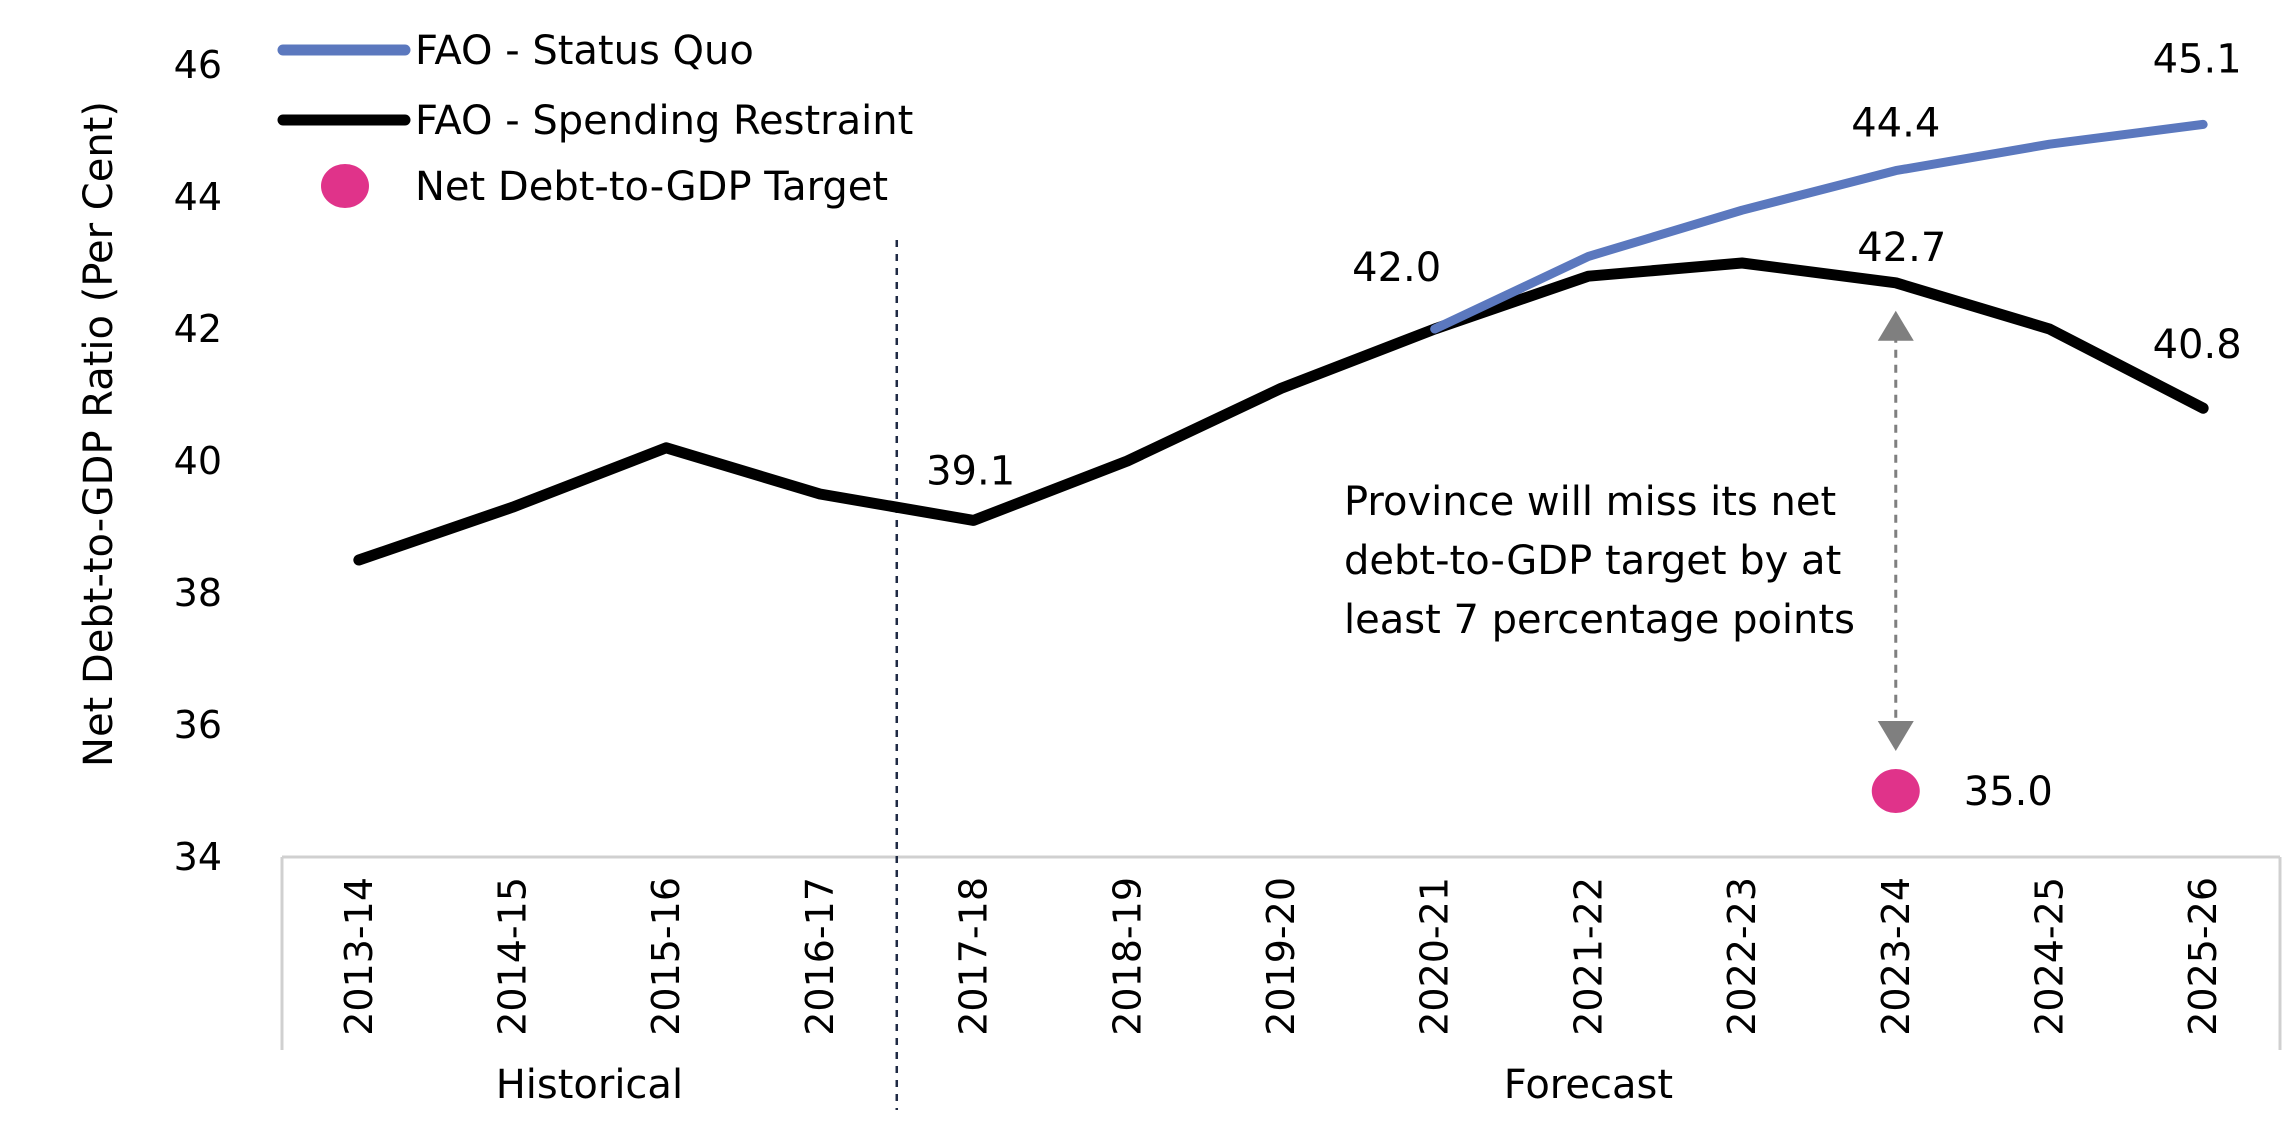  I want to click on data-label: 44.4, so click(1895, 124).